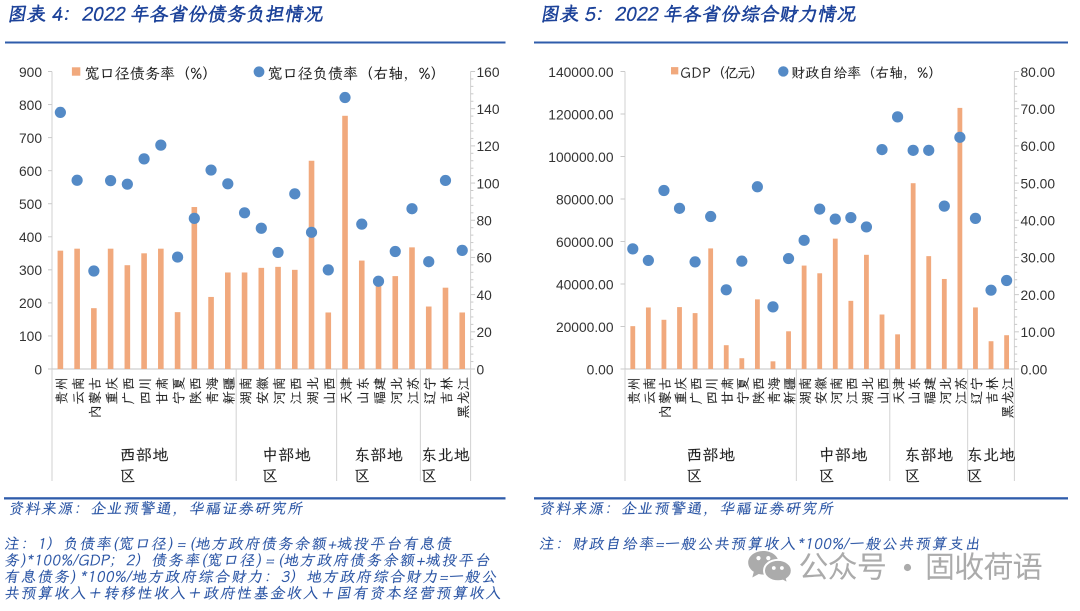 This screenshot has height=611, width=1080. What do you see at coordinates (488, 72) in the screenshot?
I see `svg-text: 160` at bounding box center [488, 72].